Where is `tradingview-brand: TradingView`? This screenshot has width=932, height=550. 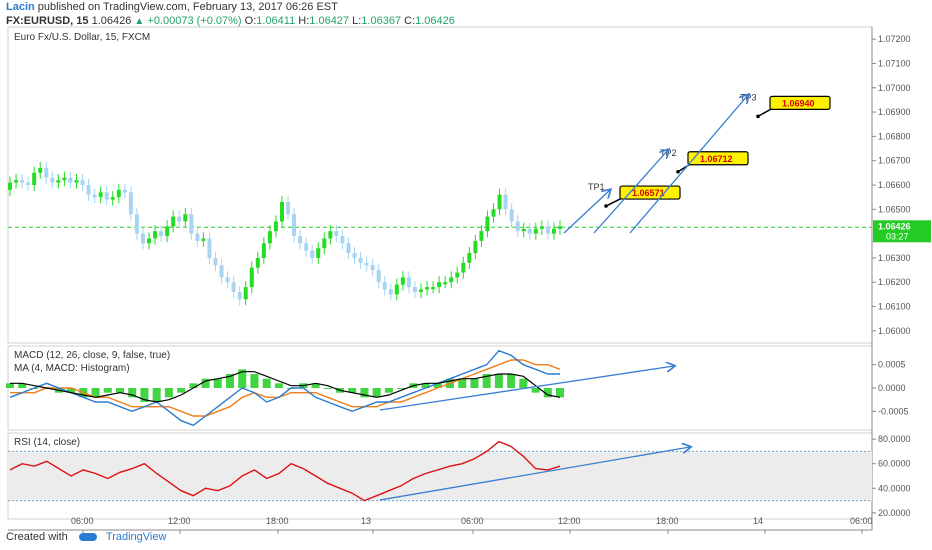 tradingview-brand: TradingView is located at coordinates (136, 537).